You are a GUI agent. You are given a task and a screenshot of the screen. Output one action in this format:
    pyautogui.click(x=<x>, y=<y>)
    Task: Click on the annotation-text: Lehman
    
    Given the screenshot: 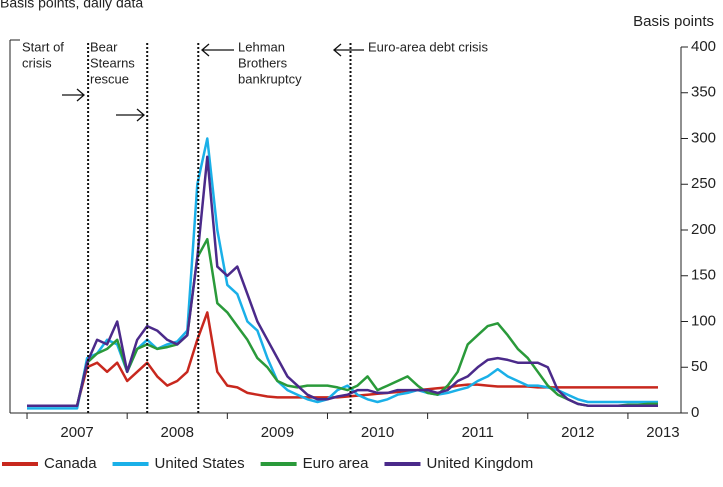 What is the action you would take?
    pyautogui.click(x=261, y=46)
    